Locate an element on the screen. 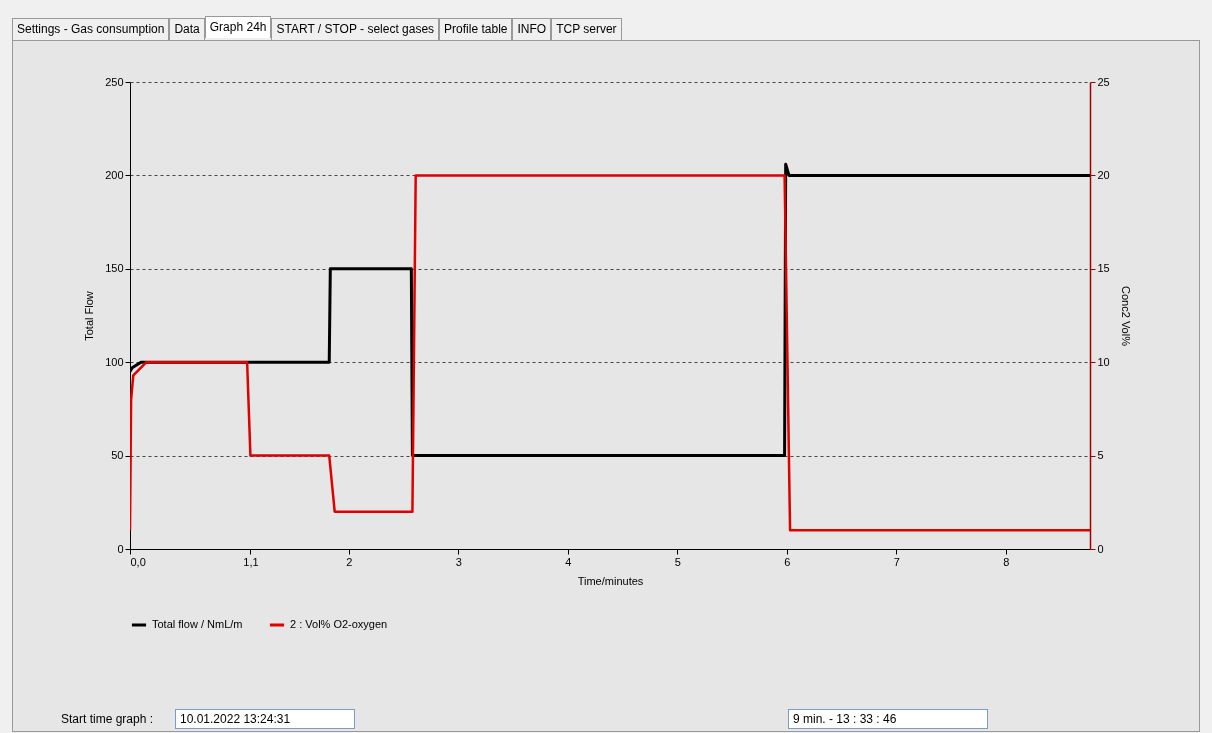  text: INFO is located at coordinates (532, 29).